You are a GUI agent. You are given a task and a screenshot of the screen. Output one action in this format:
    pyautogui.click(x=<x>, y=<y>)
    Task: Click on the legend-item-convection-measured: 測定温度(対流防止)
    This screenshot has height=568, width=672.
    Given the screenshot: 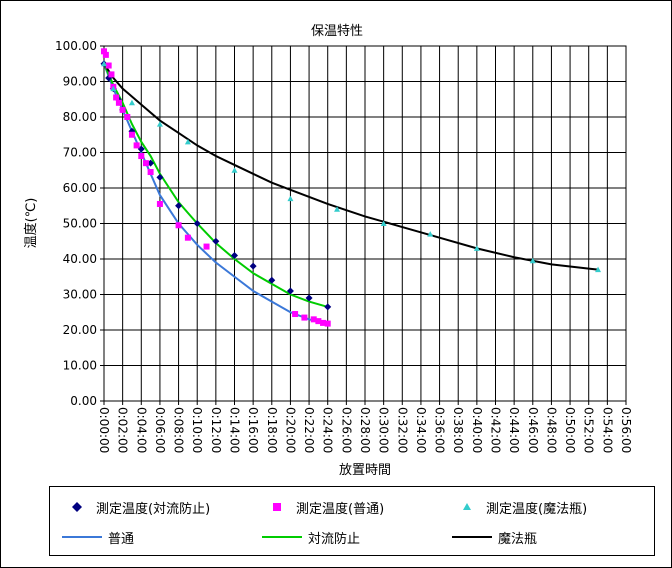 What is the action you would take?
    pyautogui.click(x=136, y=507)
    